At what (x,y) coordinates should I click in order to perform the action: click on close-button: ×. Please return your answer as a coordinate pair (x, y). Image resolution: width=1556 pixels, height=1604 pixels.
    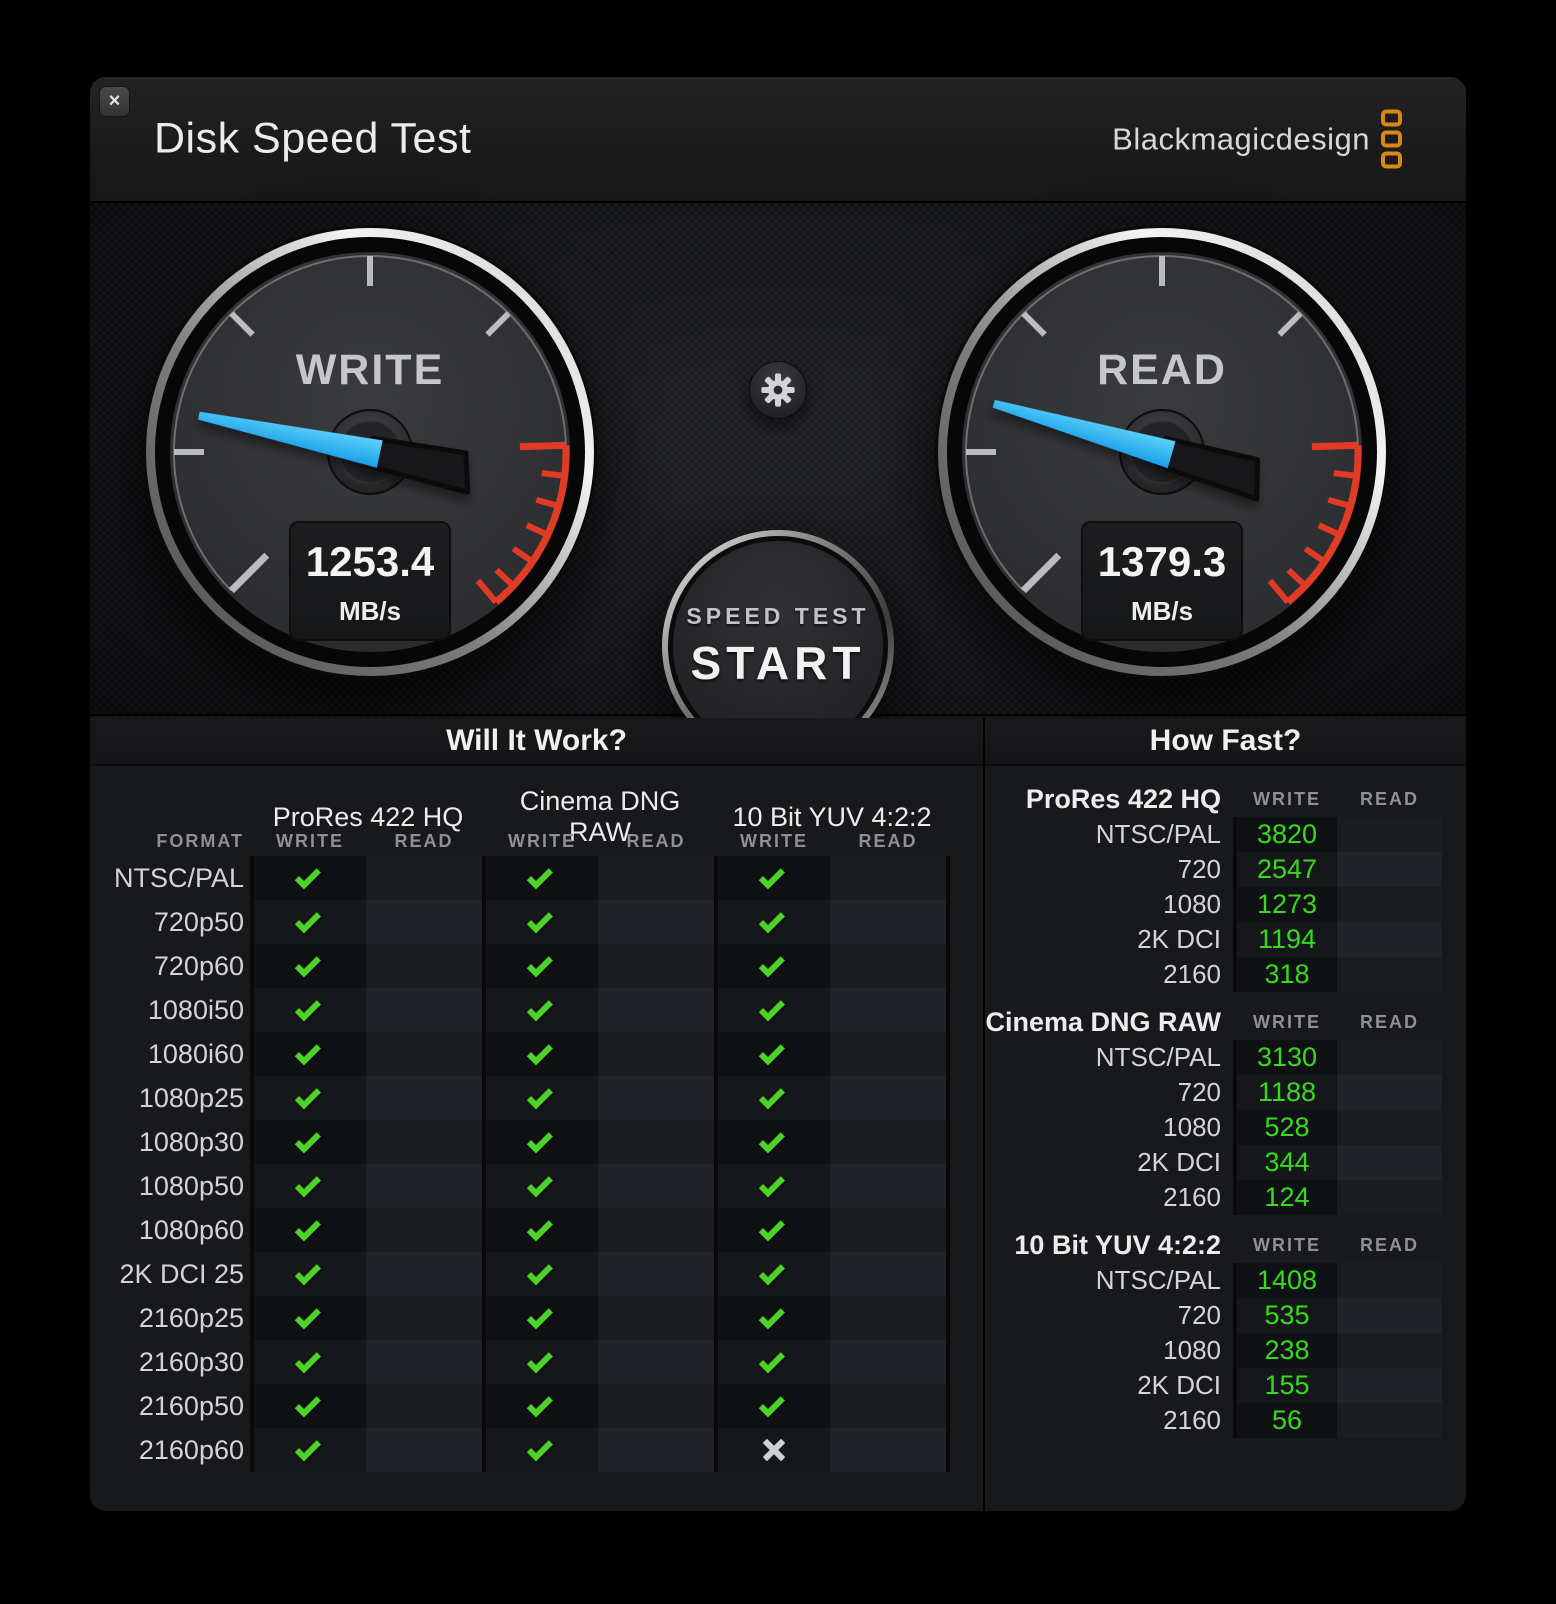
    Looking at the image, I should click on (114, 101).